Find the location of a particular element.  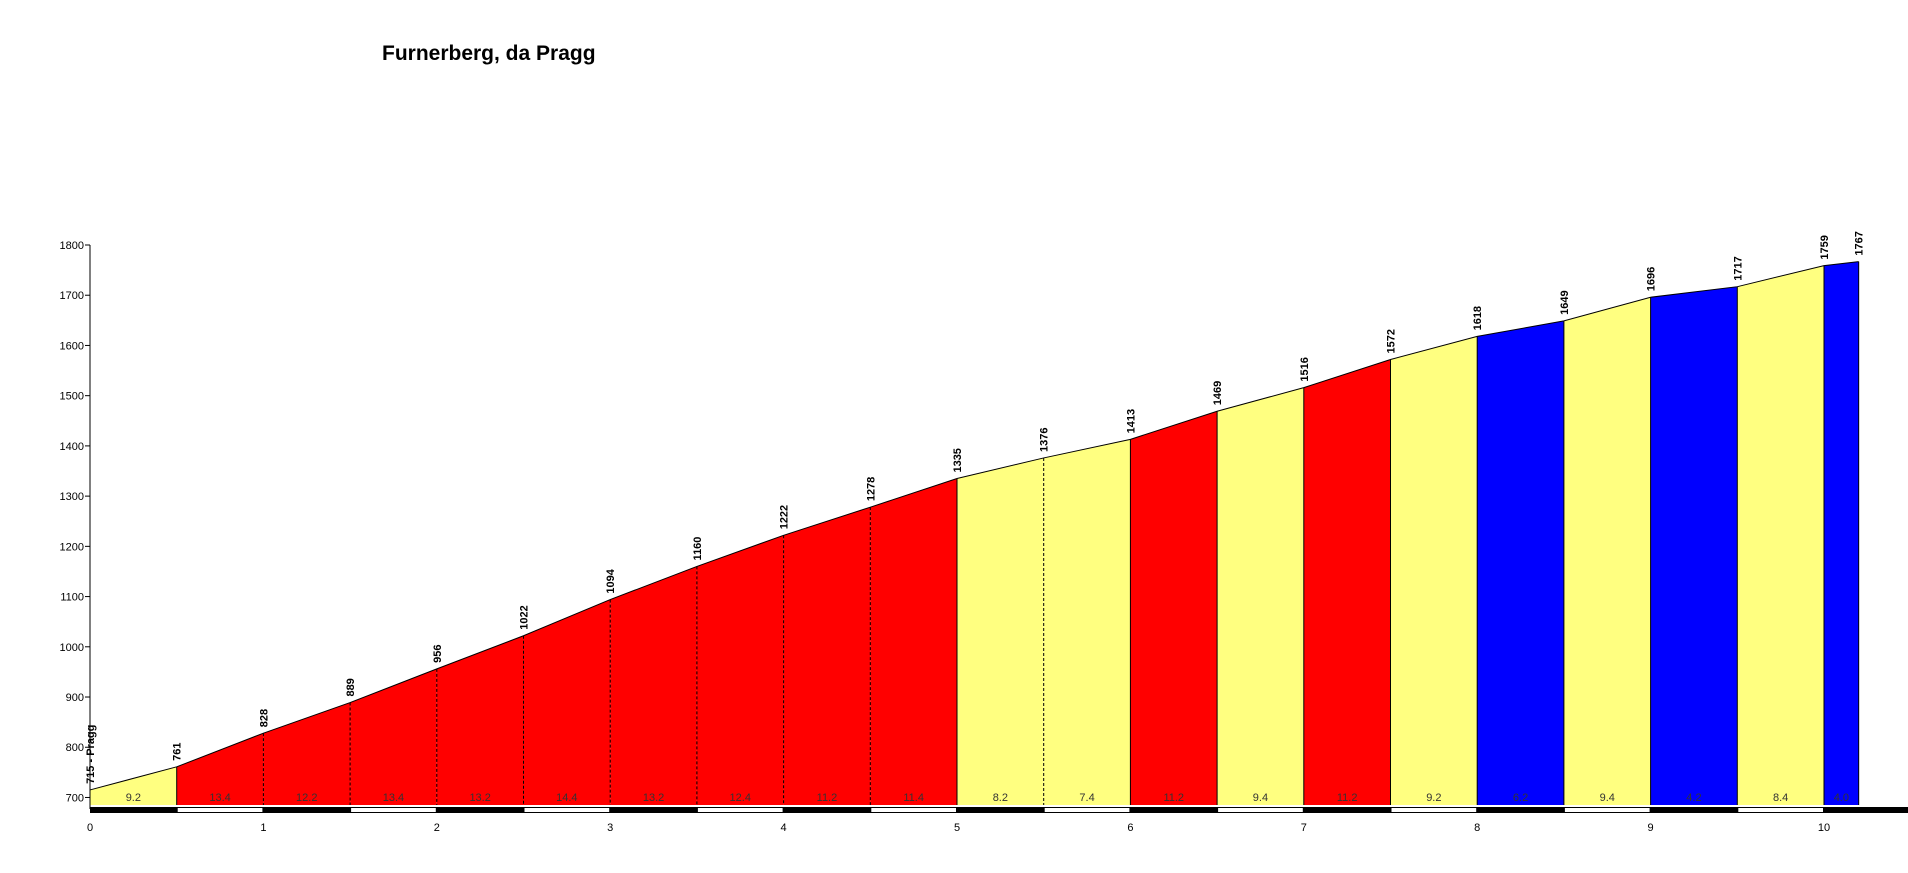

x-tick-label-7: 7 is located at coordinates (1304, 828).